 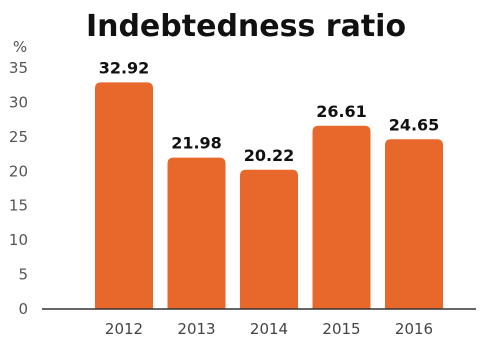 I want to click on y-tick-label: 10, so click(x=18, y=240).